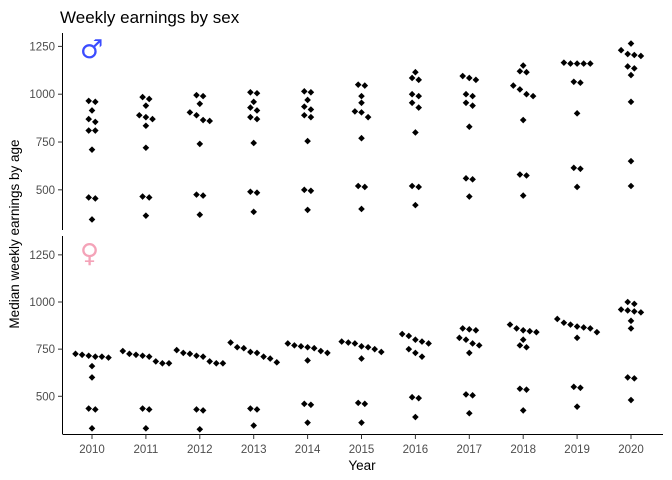 Image resolution: width=672 pixels, height=480 pixels. I want to click on female-symbol-icon: ♀, so click(89, 254).